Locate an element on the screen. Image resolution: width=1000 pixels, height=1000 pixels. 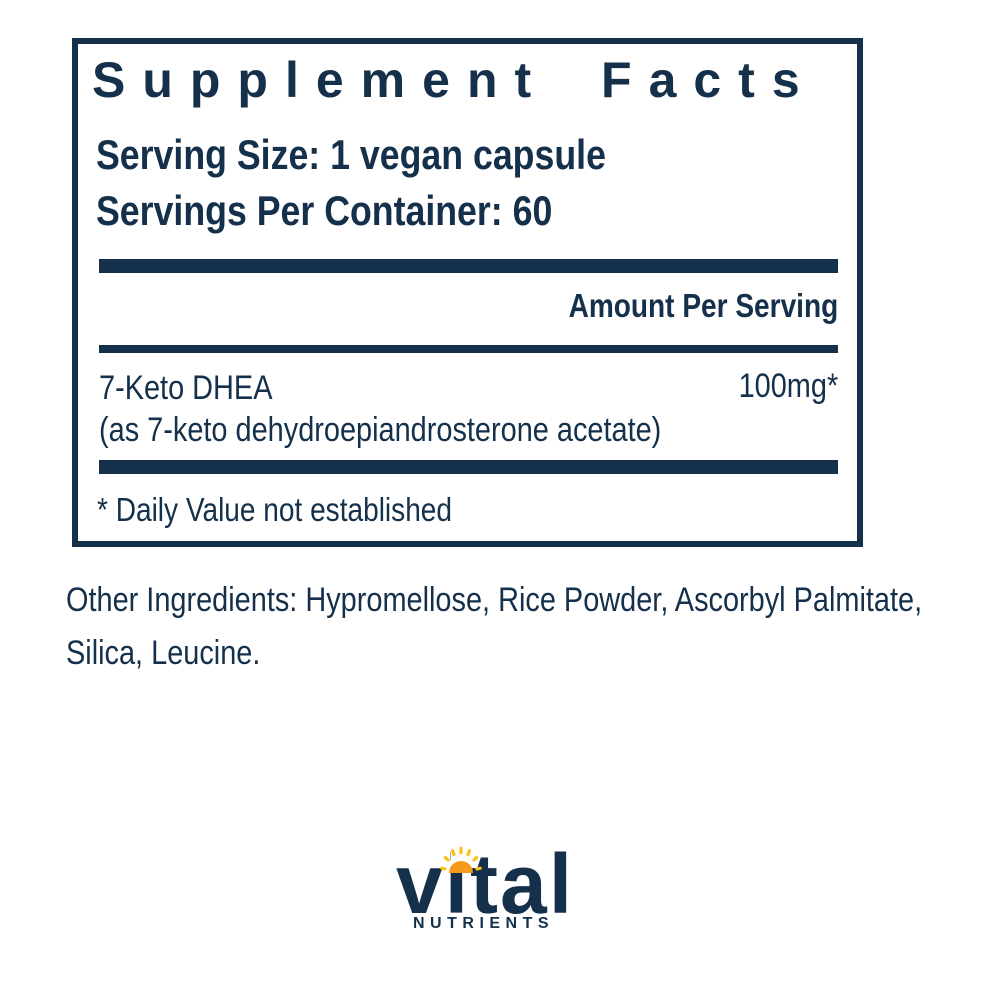
serving-size-line: Serving Size: 1 vegan capsule is located at coordinates (396, 155).